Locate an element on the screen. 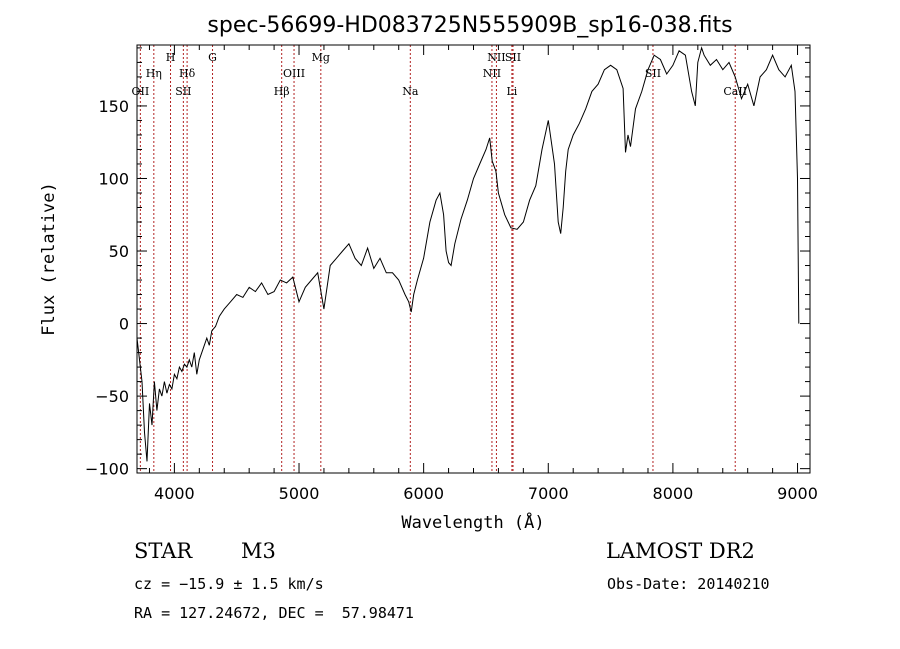  survey-name: LAMOST DR2 is located at coordinates (680, 551).